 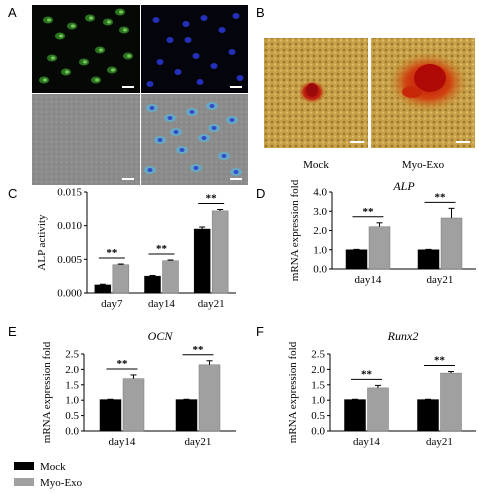 What do you see at coordinates (161, 336) in the screenshot?
I see `chart-title: OCN` at bounding box center [161, 336].